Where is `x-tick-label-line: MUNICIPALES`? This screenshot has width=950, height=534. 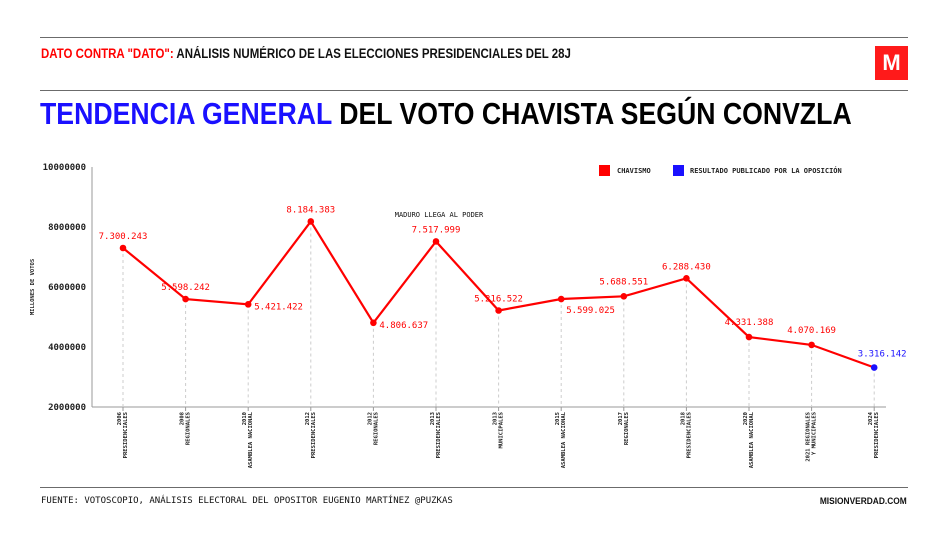
x-tick-label-line: MUNICIPALES is located at coordinates (502, 430).